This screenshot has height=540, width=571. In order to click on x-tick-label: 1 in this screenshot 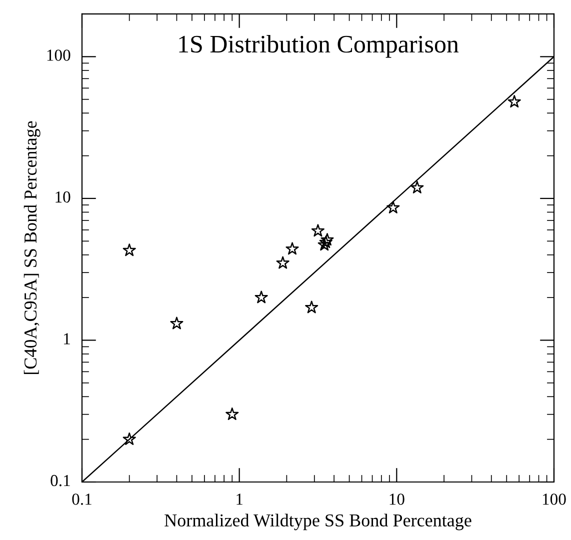, I will do `click(239, 499)`.